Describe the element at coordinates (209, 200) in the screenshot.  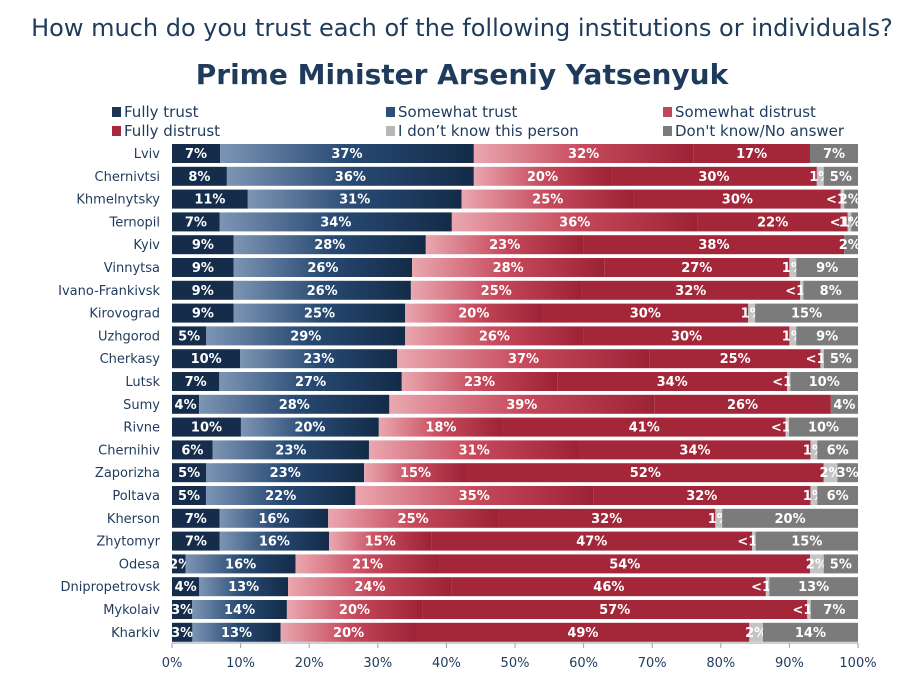
I see `data-label: 11%` at that location.